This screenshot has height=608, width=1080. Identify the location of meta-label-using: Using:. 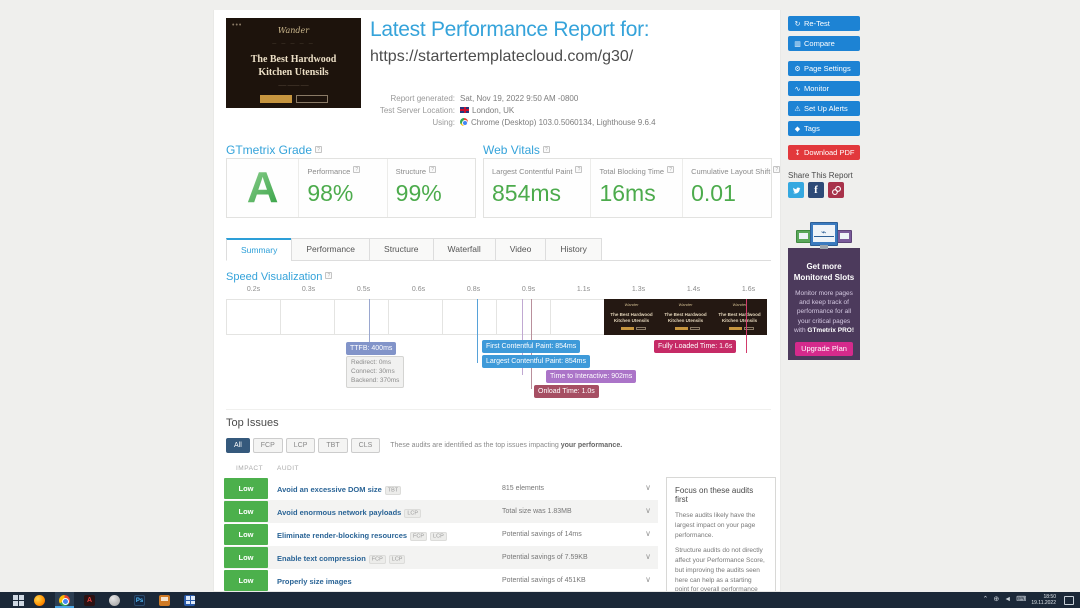
(443, 122).